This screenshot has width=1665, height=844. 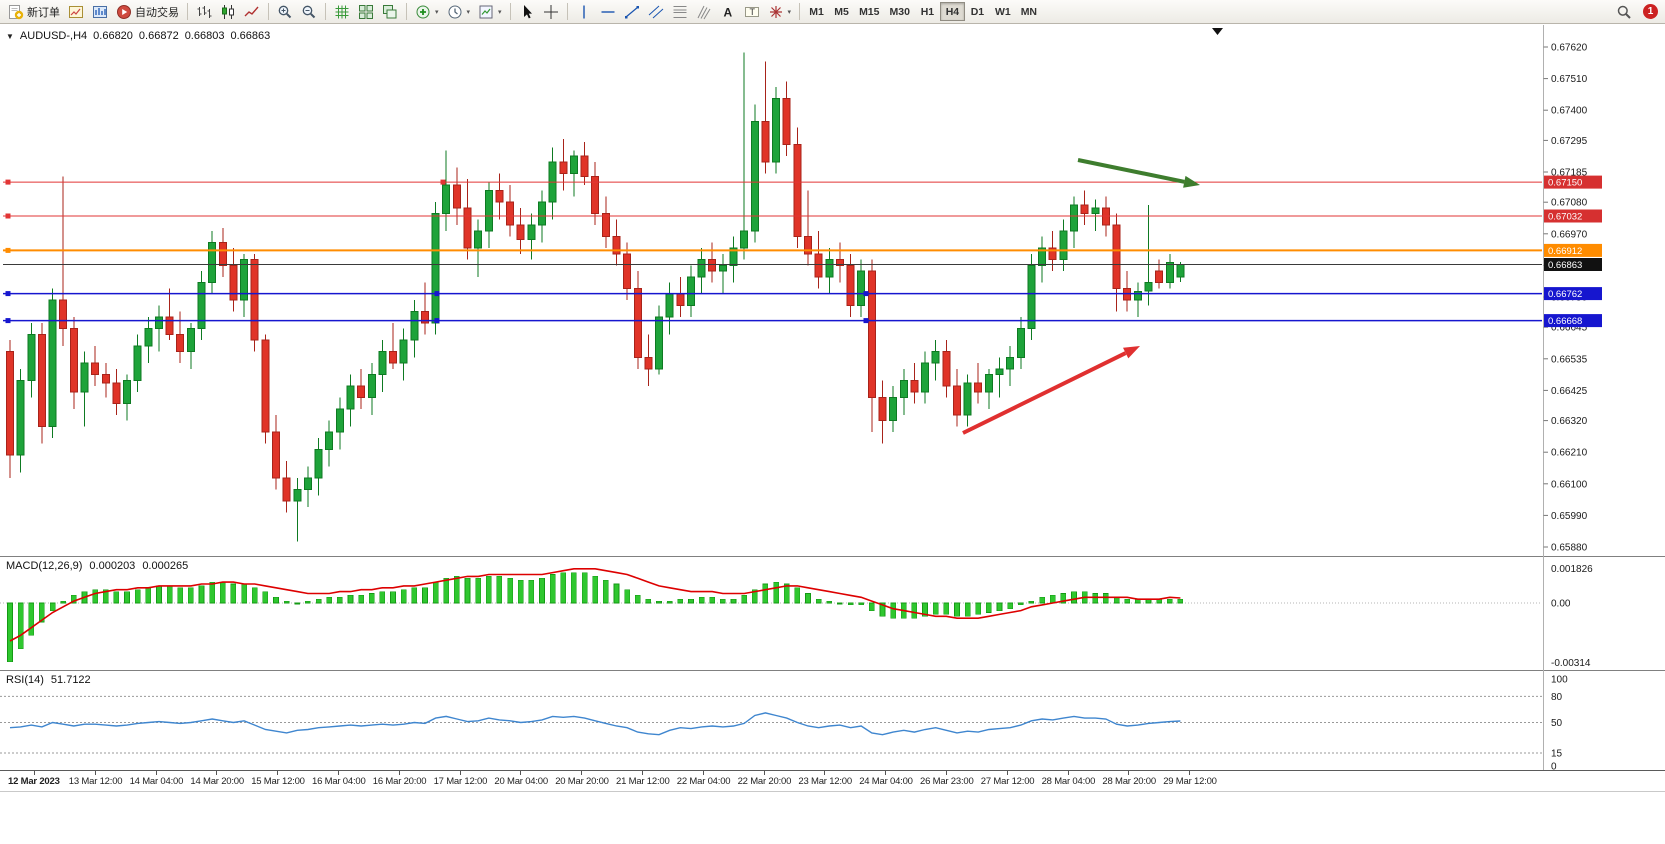 I want to click on search-button, so click(x=1624, y=12).